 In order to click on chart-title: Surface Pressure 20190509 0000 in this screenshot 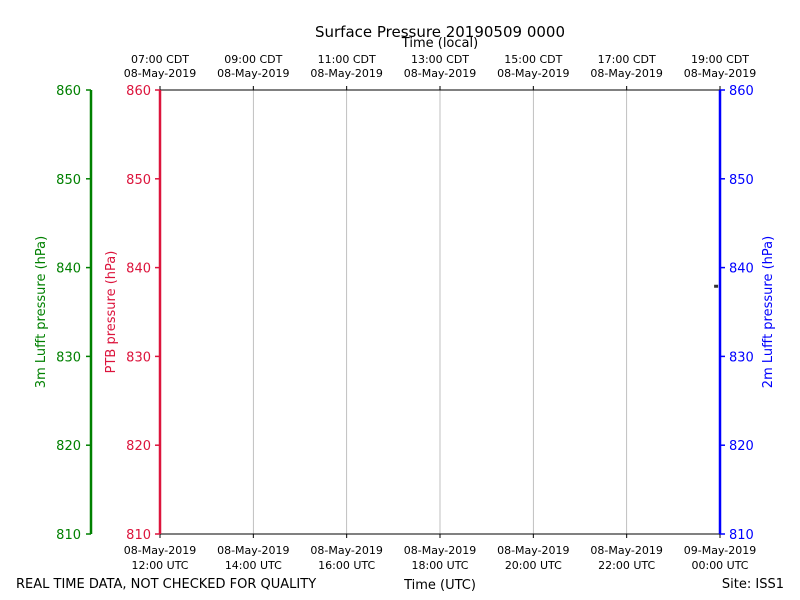, I will do `click(440, 32)`.